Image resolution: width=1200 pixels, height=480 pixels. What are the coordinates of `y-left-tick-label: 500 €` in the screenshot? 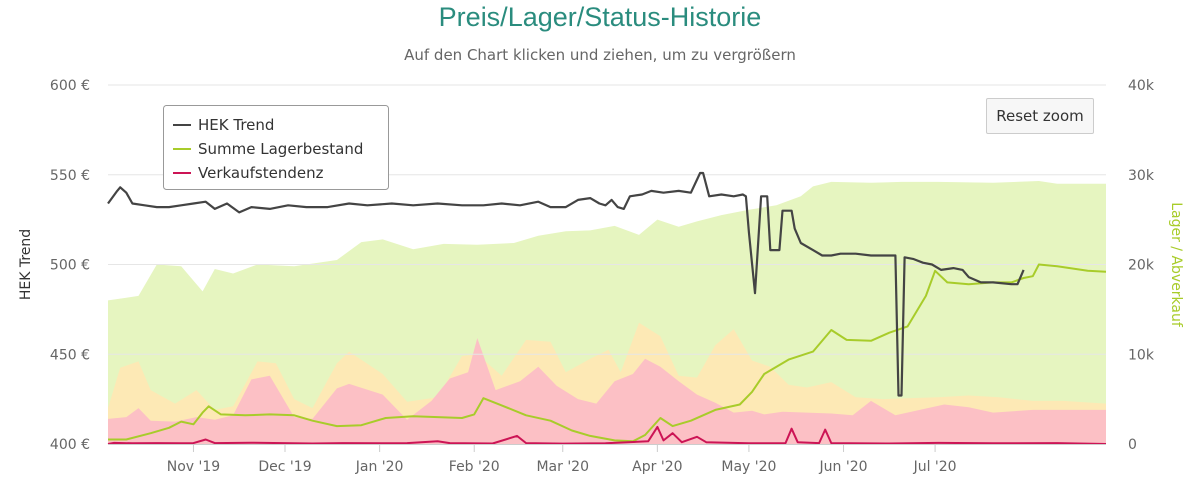 It's located at (70, 266).